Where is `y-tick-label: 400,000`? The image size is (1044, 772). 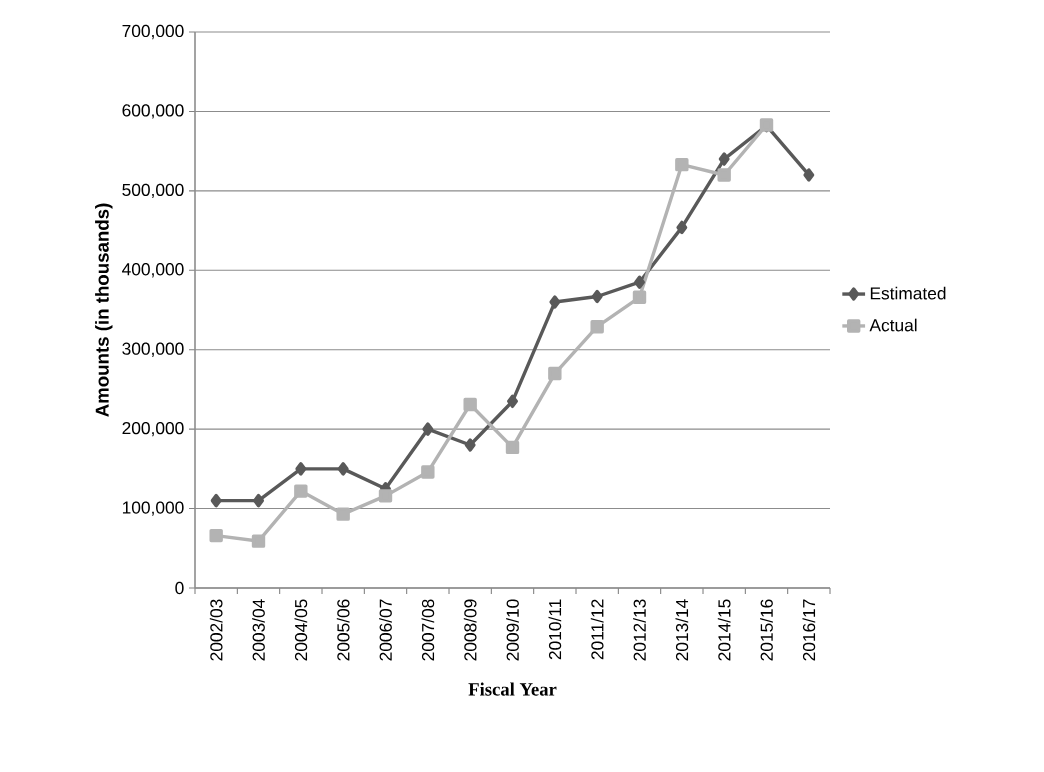
y-tick-label: 400,000 is located at coordinates (153, 270).